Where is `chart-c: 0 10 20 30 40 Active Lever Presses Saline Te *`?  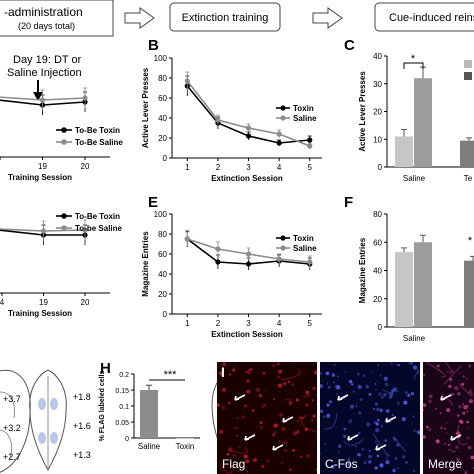 chart-c: 0 10 20 30 40 Active Lever Presses Saline Te * is located at coordinates (416, 117).